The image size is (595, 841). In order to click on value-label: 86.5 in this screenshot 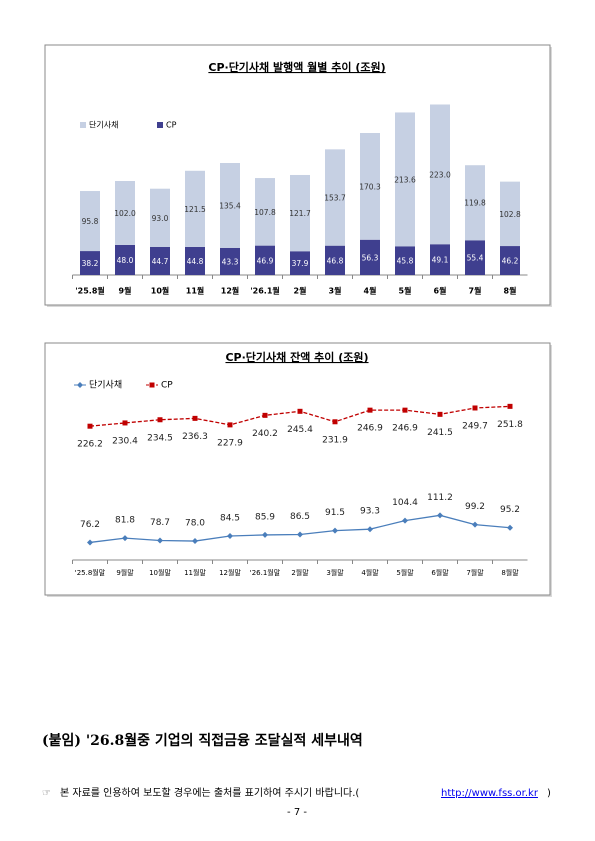, I will do `click(300, 517)`.